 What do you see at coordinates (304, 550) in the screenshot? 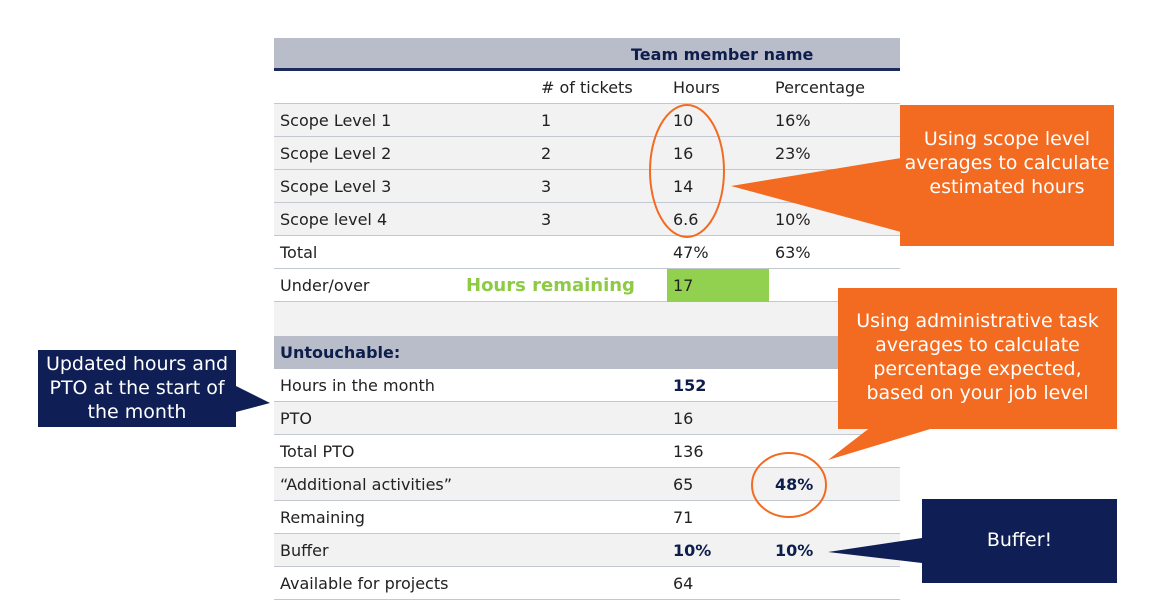
I see `row-label: Buffer` at bounding box center [304, 550].